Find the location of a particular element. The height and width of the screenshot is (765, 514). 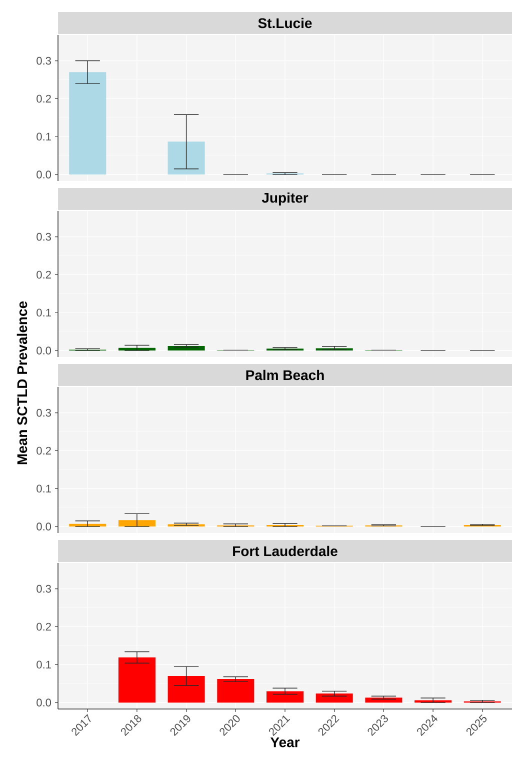

chart-title: St.Lucie is located at coordinates (285, 23).